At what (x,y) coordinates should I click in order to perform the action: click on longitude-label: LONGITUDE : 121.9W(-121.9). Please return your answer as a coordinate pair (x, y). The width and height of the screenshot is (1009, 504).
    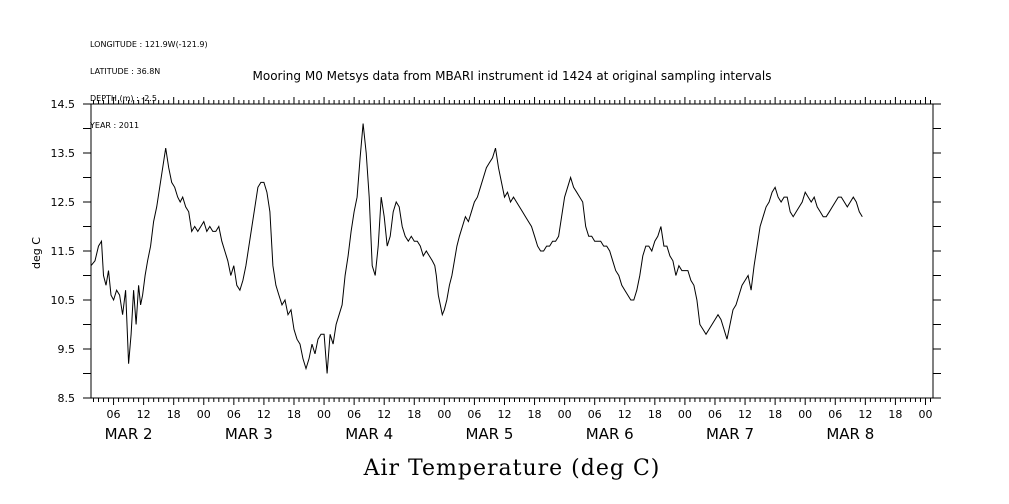
    Looking at the image, I should click on (149, 44).